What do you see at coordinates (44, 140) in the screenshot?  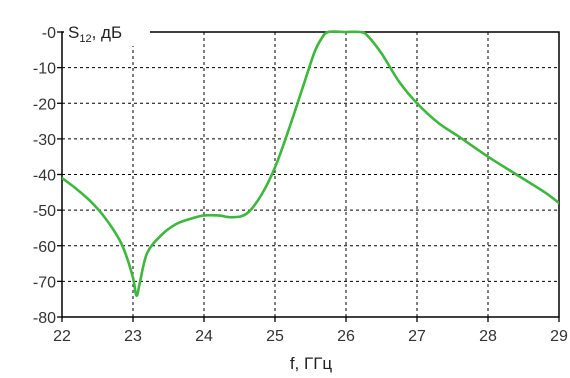 I see `y-tick-label: -30` at bounding box center [44, 140].